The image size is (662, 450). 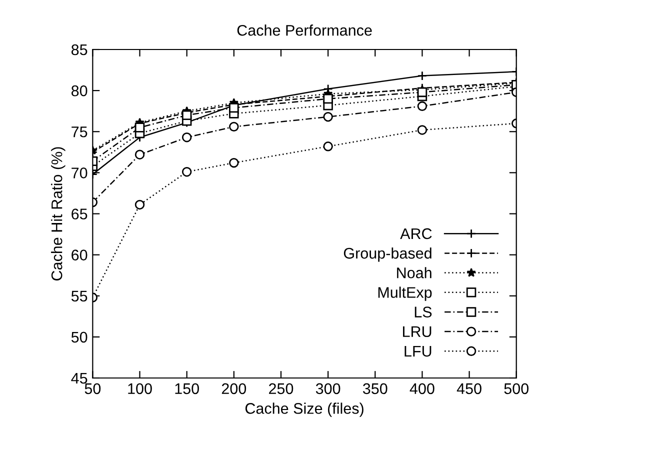 What do you see at coordinates (80, 214) in the screenshot?
I see `y-tick-label: 65` at bounding box center [80, 214].